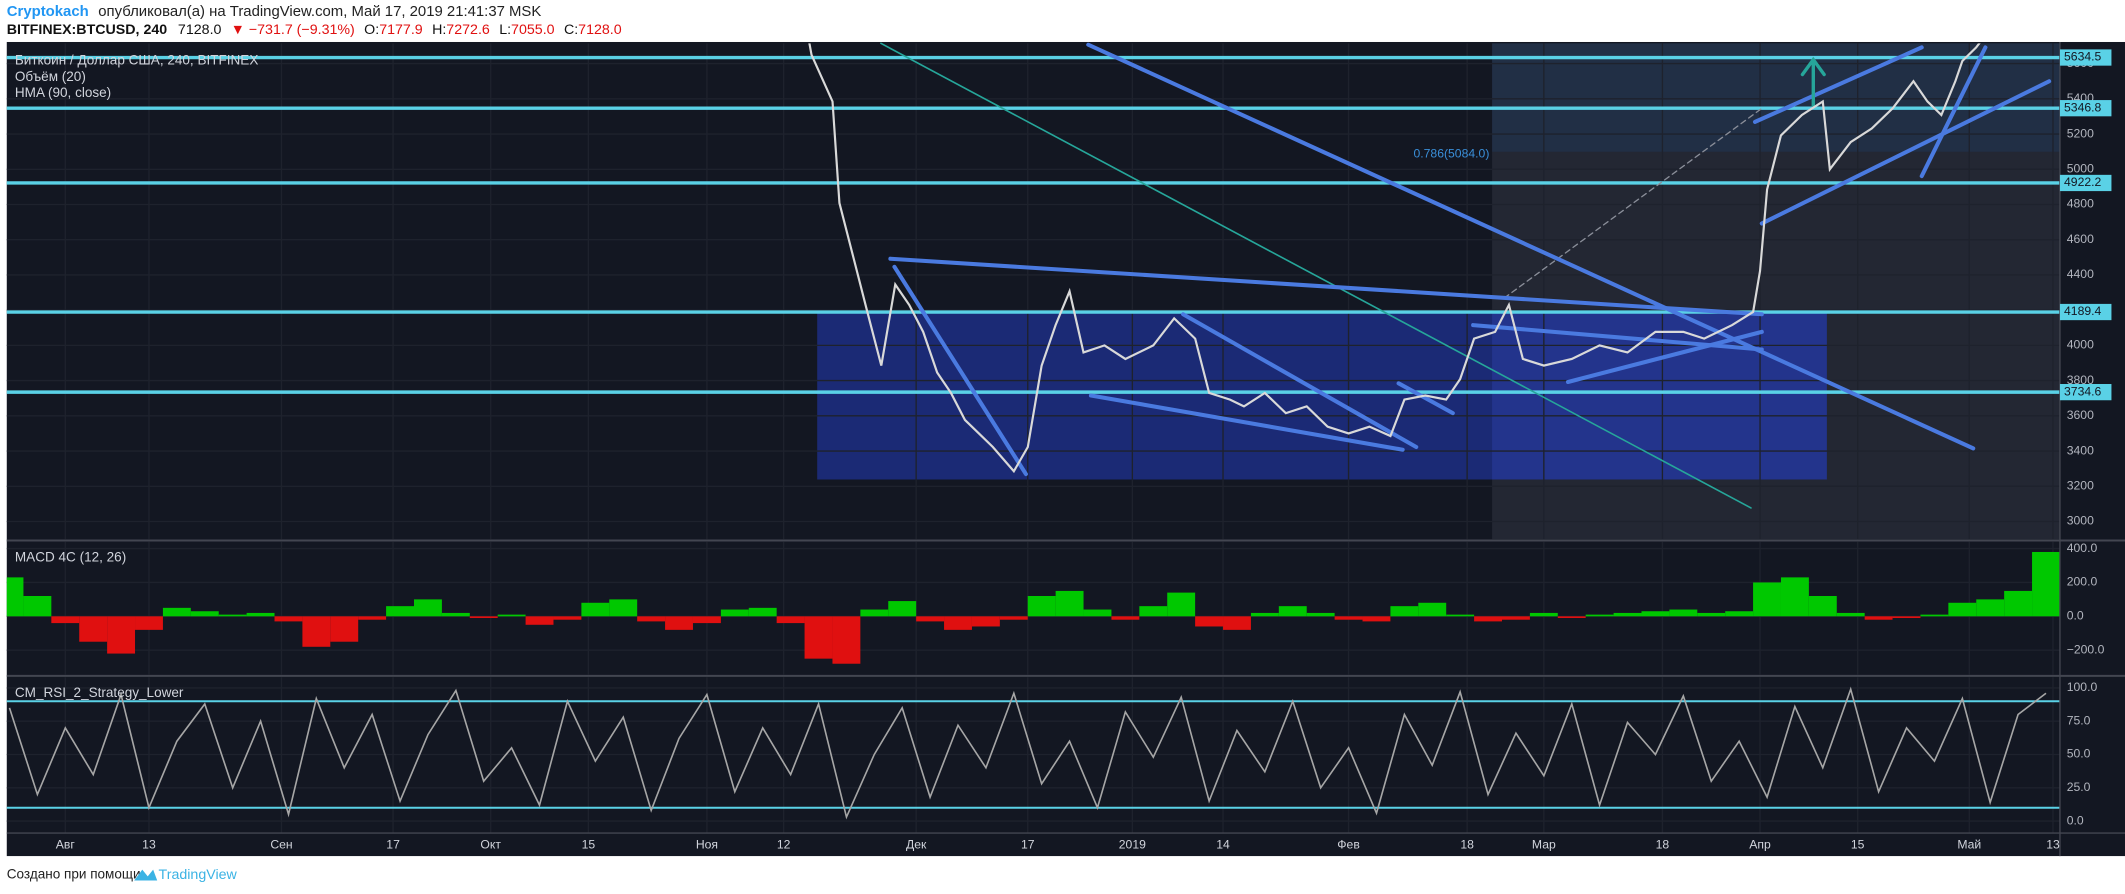 The height and width of the screenshot is (894, 2125). Describe the element at coordinates (916, 844) in the screenshot. I see `x-tick-label: Дек` at that location.